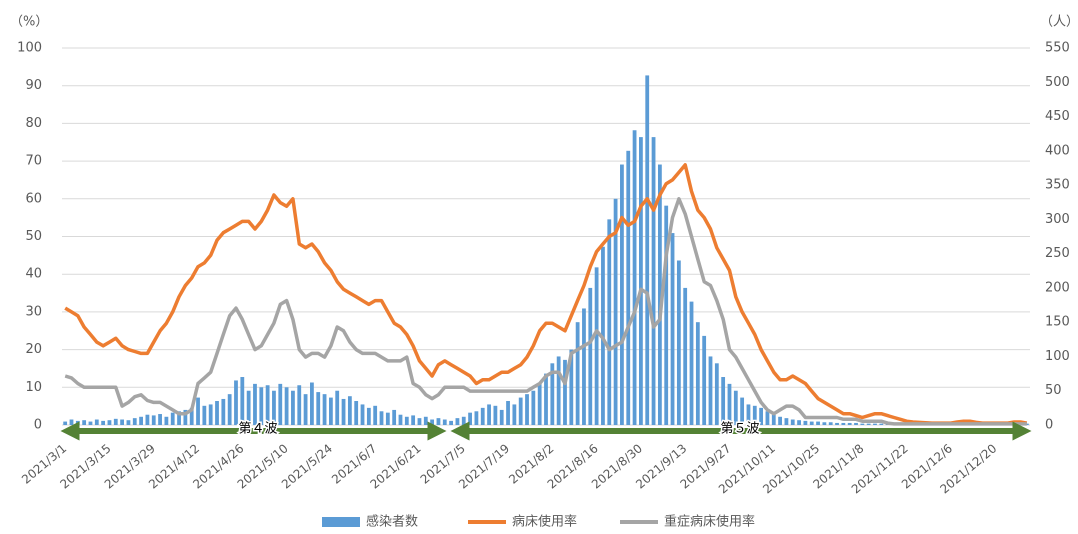 The width and height of the screenshot is (1078, 534). I want to click on y2-tick-label: 450, so click(1057, 116).